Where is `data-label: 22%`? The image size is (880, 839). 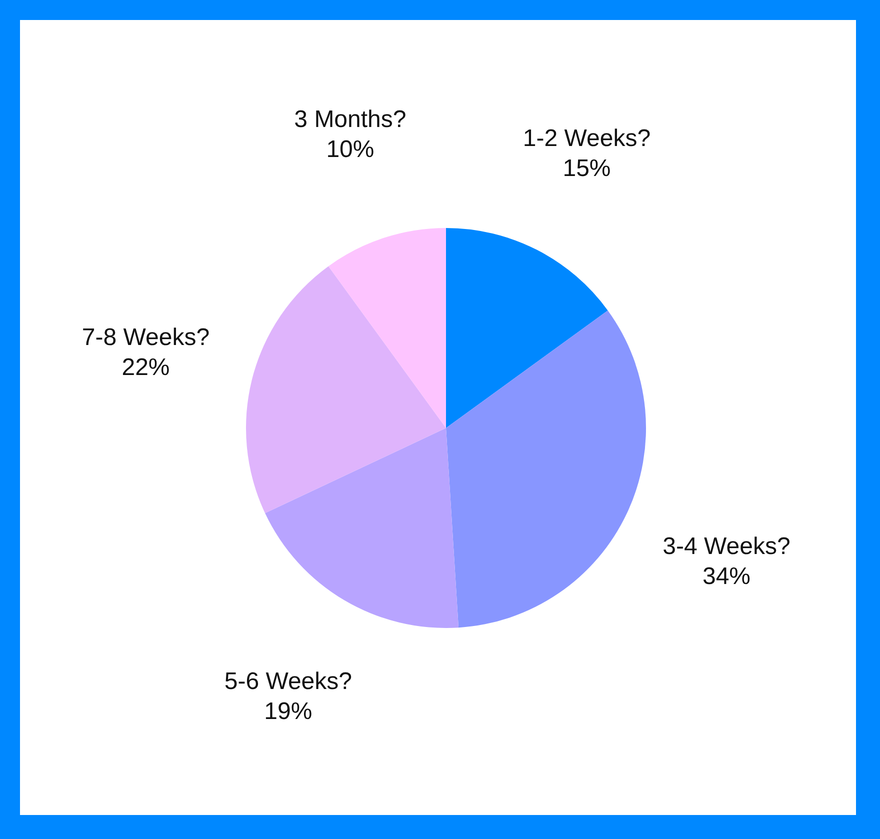 data-label: 22% is located at coordinates (146, 367).